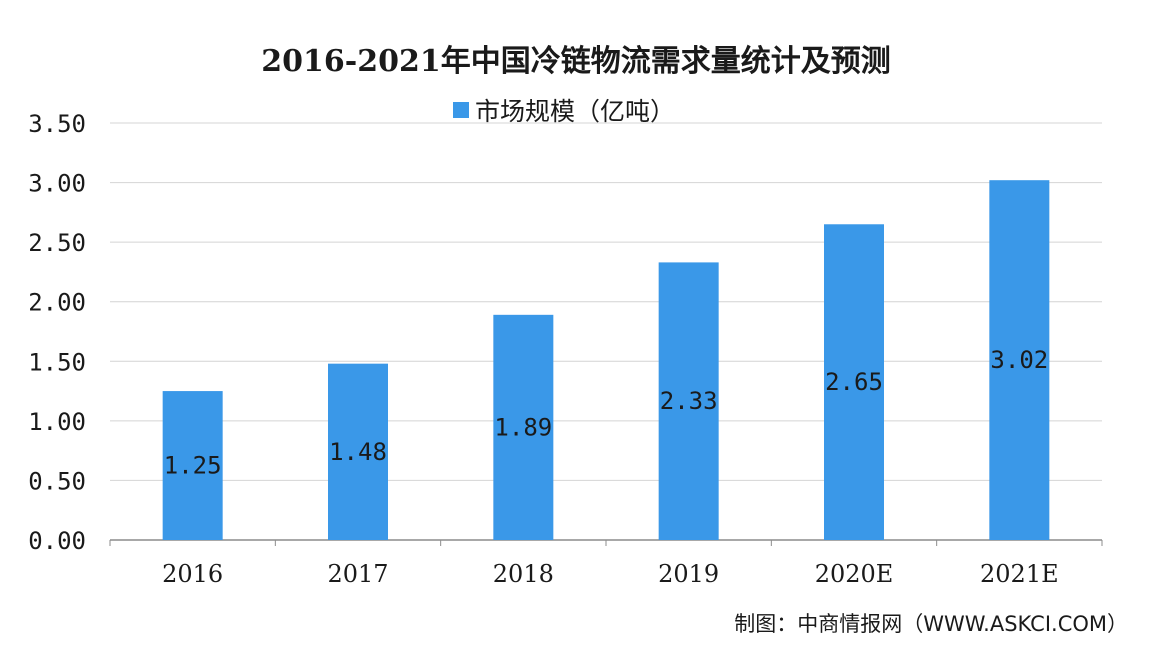  Describe the element at coordinates (931, 624) in the screenshot. I see `source-credit: 制图：中商情报网（WWW.ASKCI.COM）` at that location.